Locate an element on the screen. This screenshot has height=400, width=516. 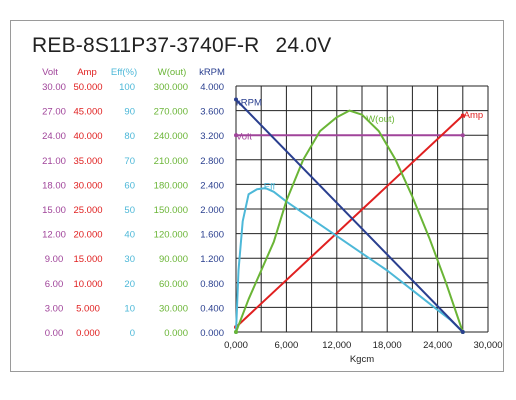
series-label: W(out) is located at coordinates (380, 119).